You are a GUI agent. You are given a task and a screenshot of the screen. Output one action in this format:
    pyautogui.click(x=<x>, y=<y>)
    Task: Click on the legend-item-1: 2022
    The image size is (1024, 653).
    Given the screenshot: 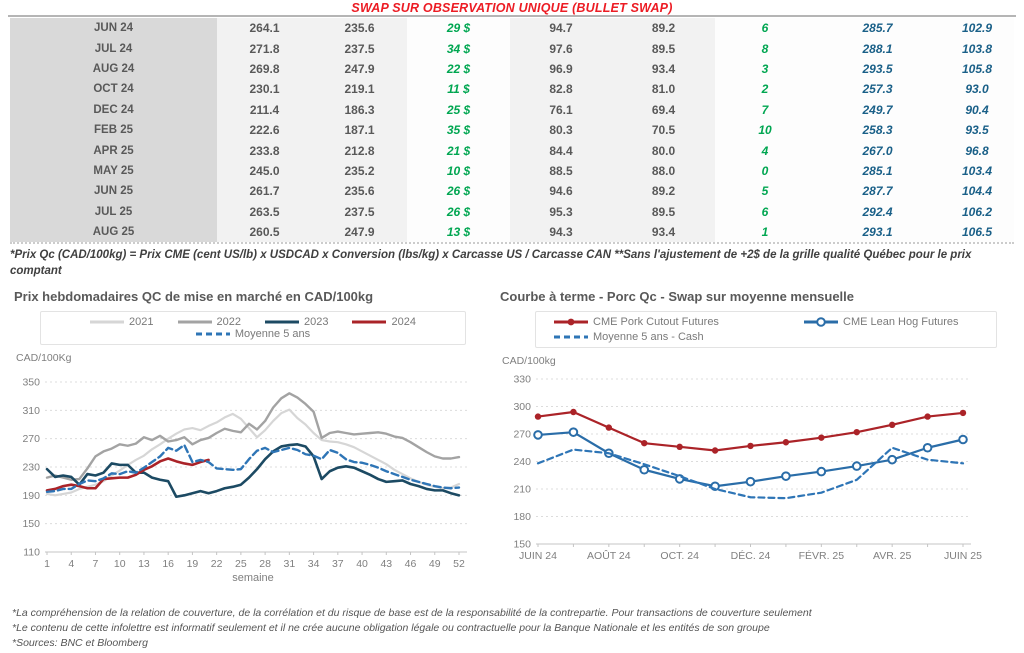 What is the action you would take?
    pyautogui.click(x=209, y=322)
    